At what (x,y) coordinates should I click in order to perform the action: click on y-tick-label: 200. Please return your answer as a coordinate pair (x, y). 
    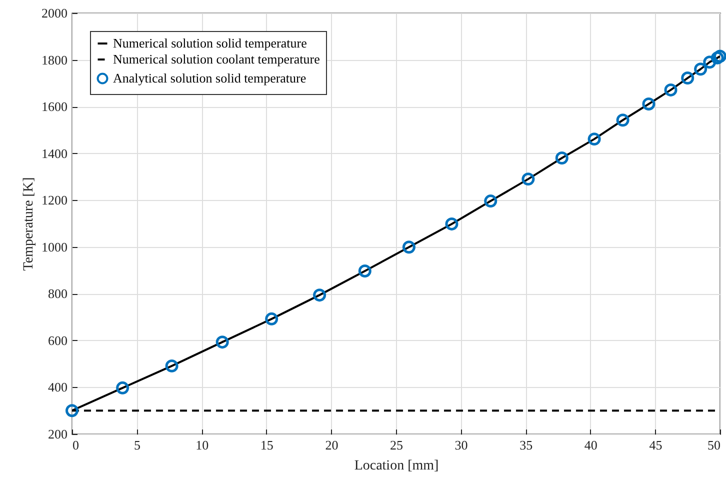
    Looking at the image, I should click on (58, 434).